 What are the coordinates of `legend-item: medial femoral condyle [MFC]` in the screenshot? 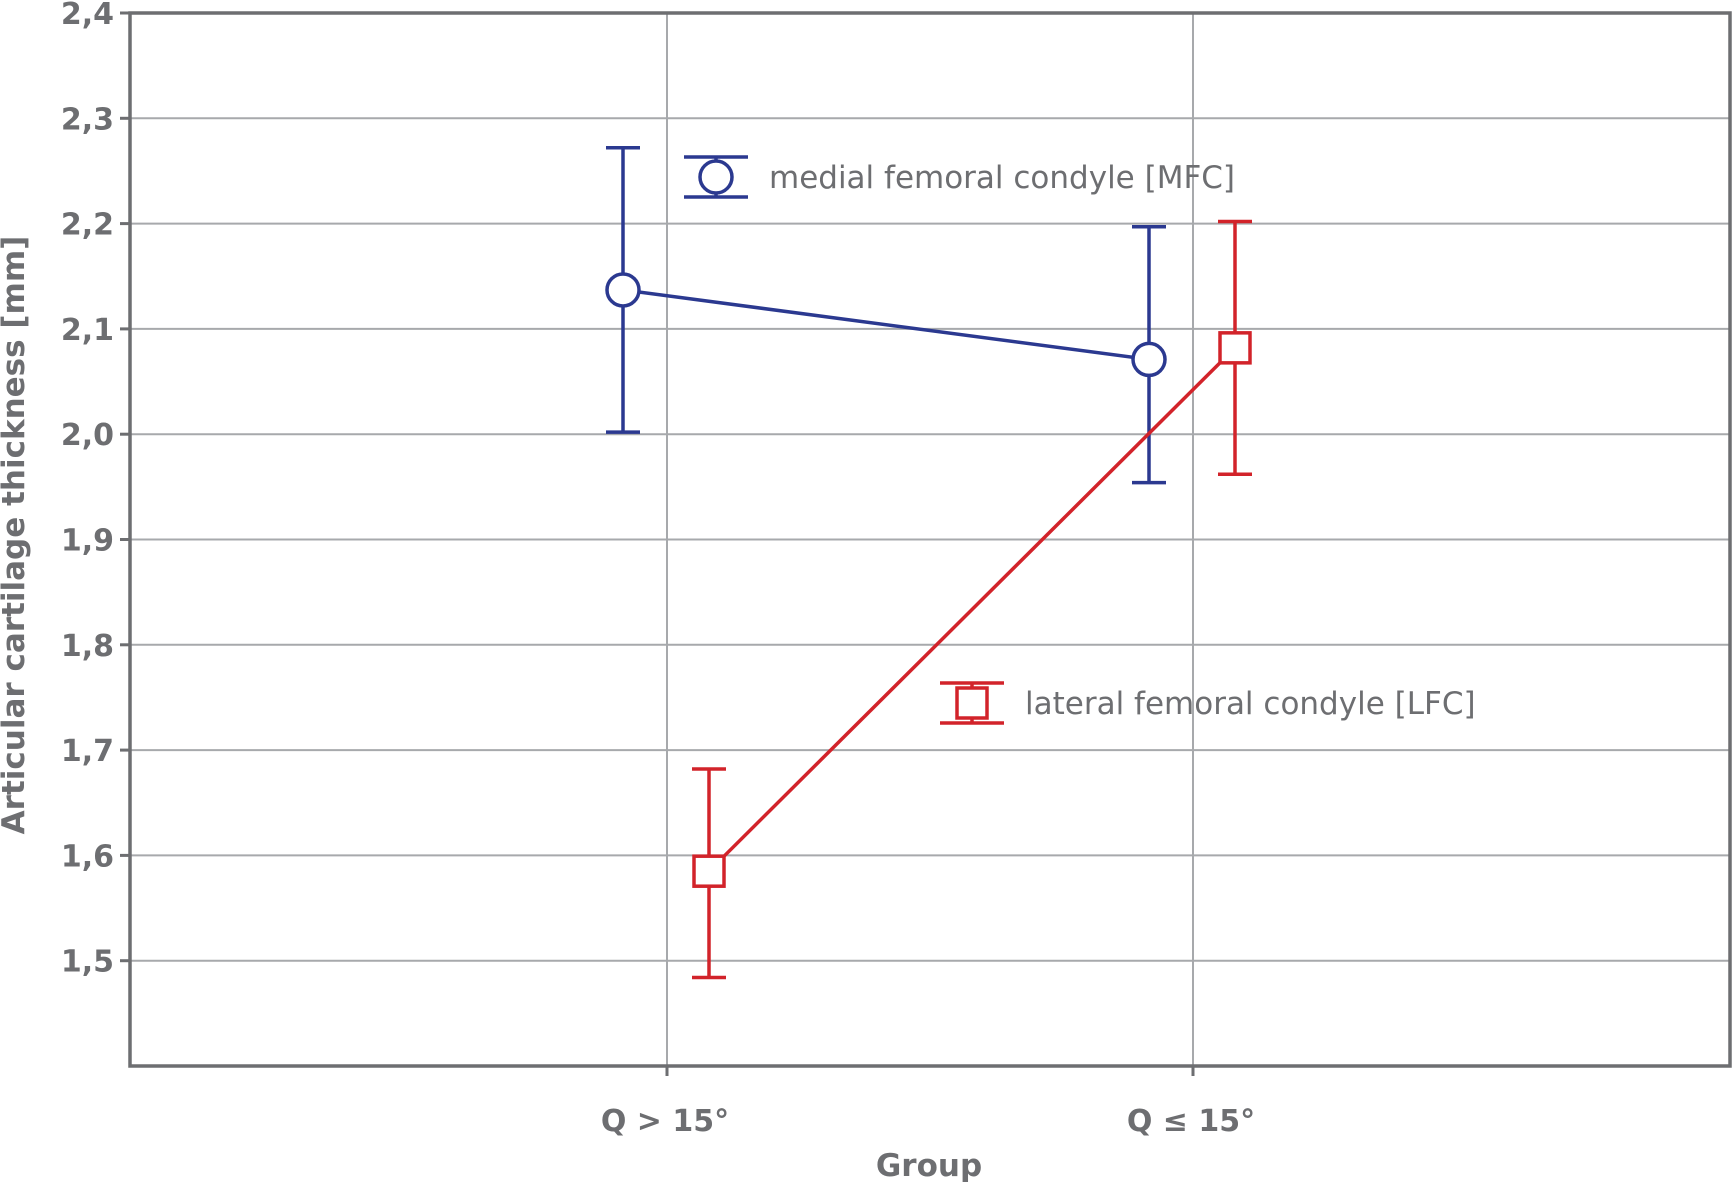 It's located at (959, 177).